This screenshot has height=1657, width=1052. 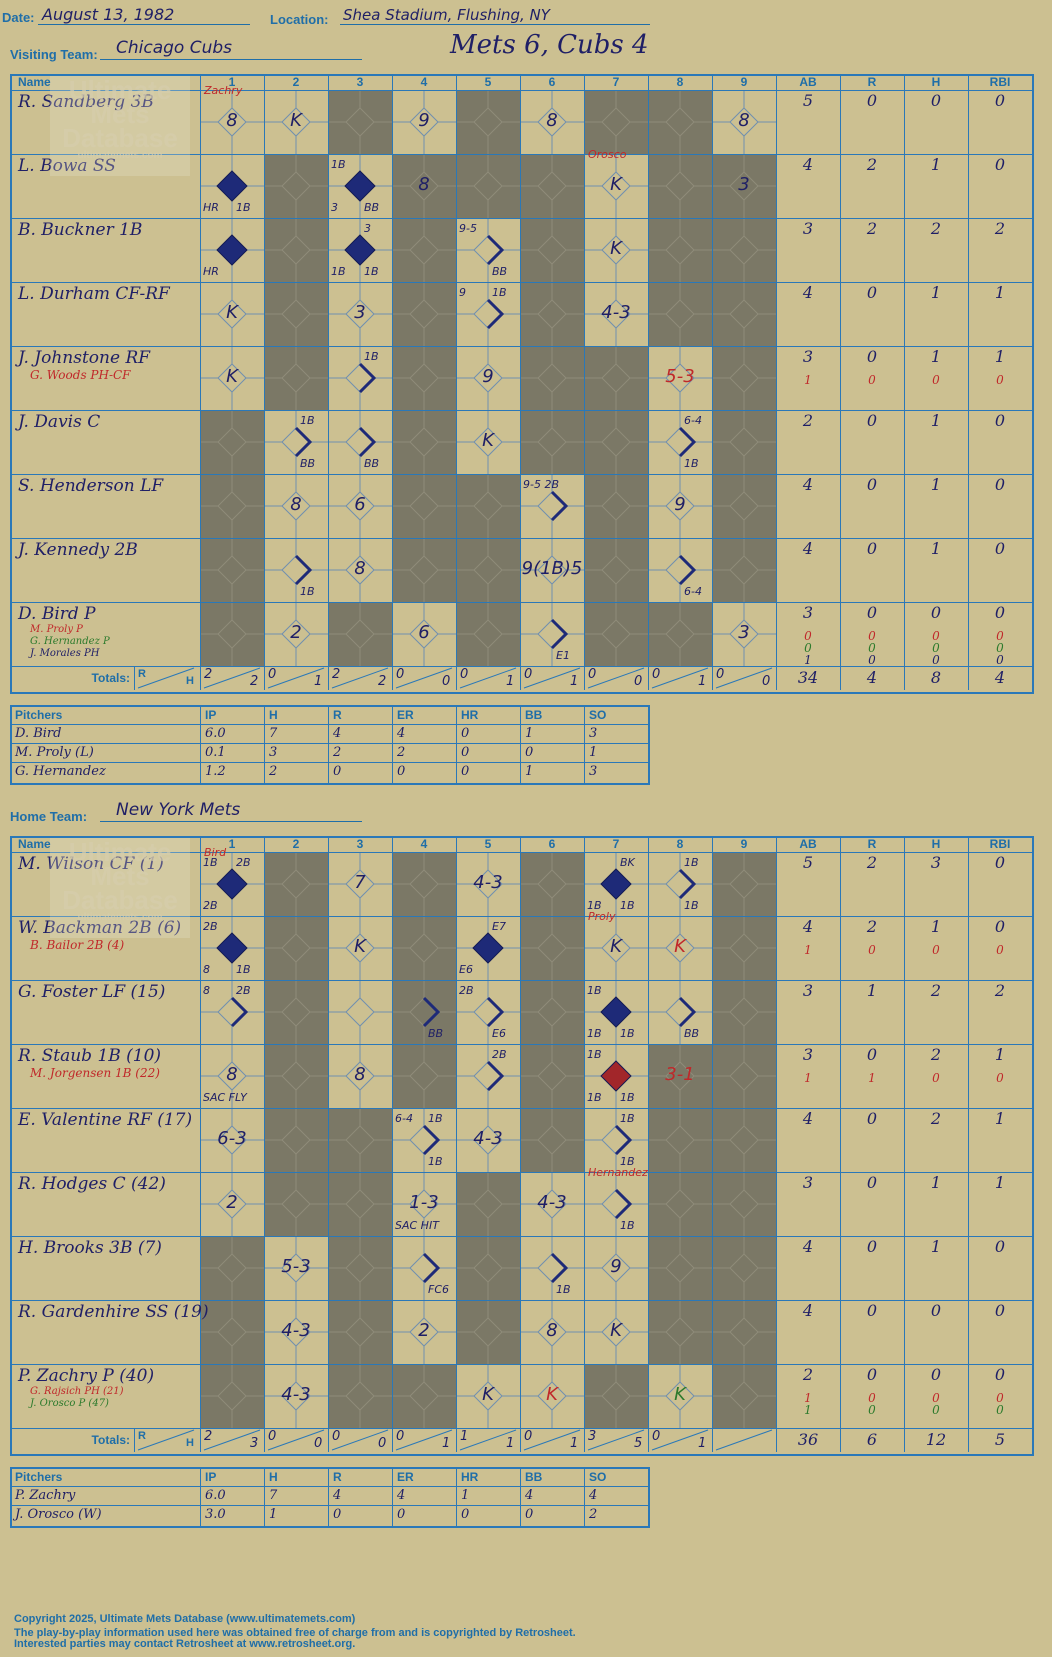 I want to click on column-header-stat: AB, so click(x=808, y=82).